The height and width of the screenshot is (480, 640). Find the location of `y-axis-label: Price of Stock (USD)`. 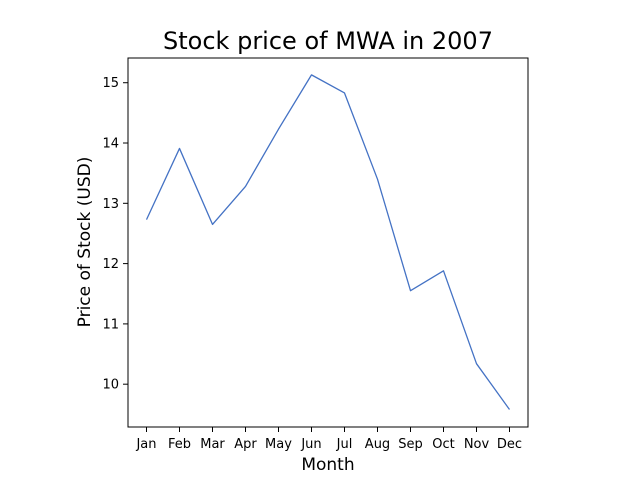

y-axis-label: Price of Stock (USD) is located at coordinates (85, 242).